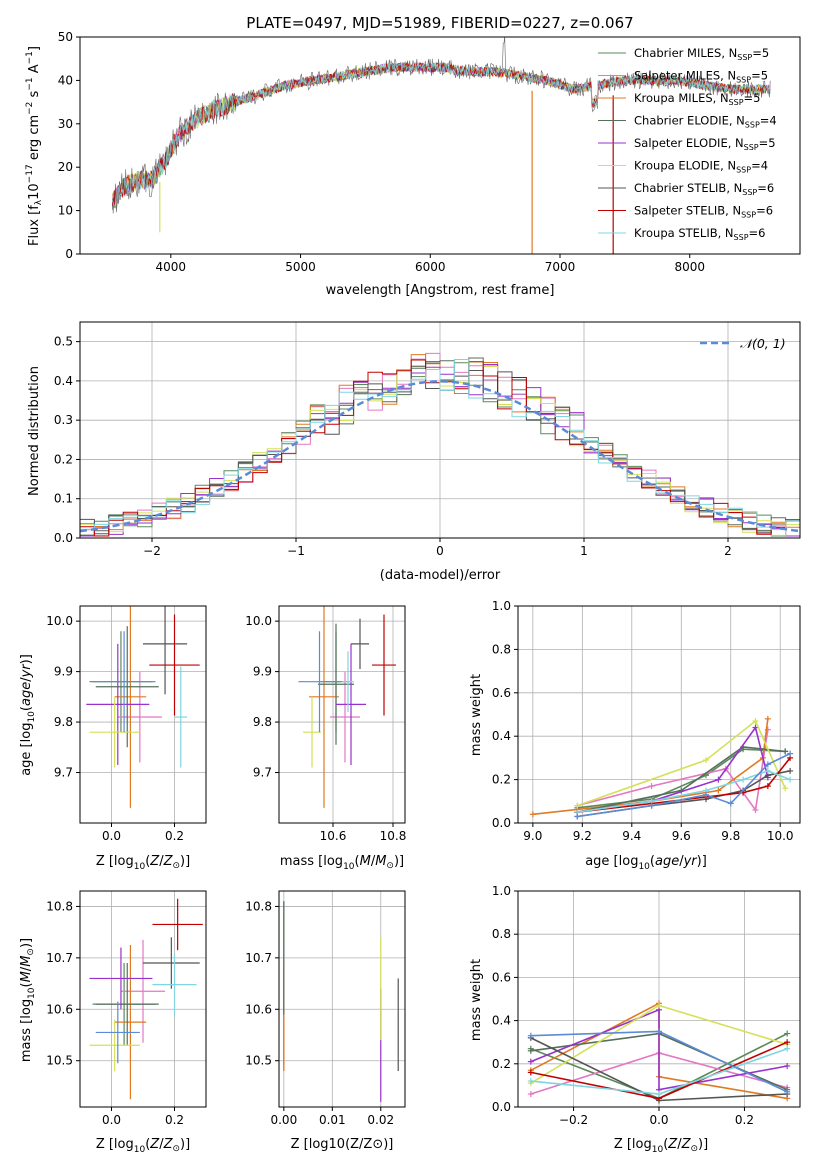  I want to click on age_vs_Z-errorbars, so click(143, 707).